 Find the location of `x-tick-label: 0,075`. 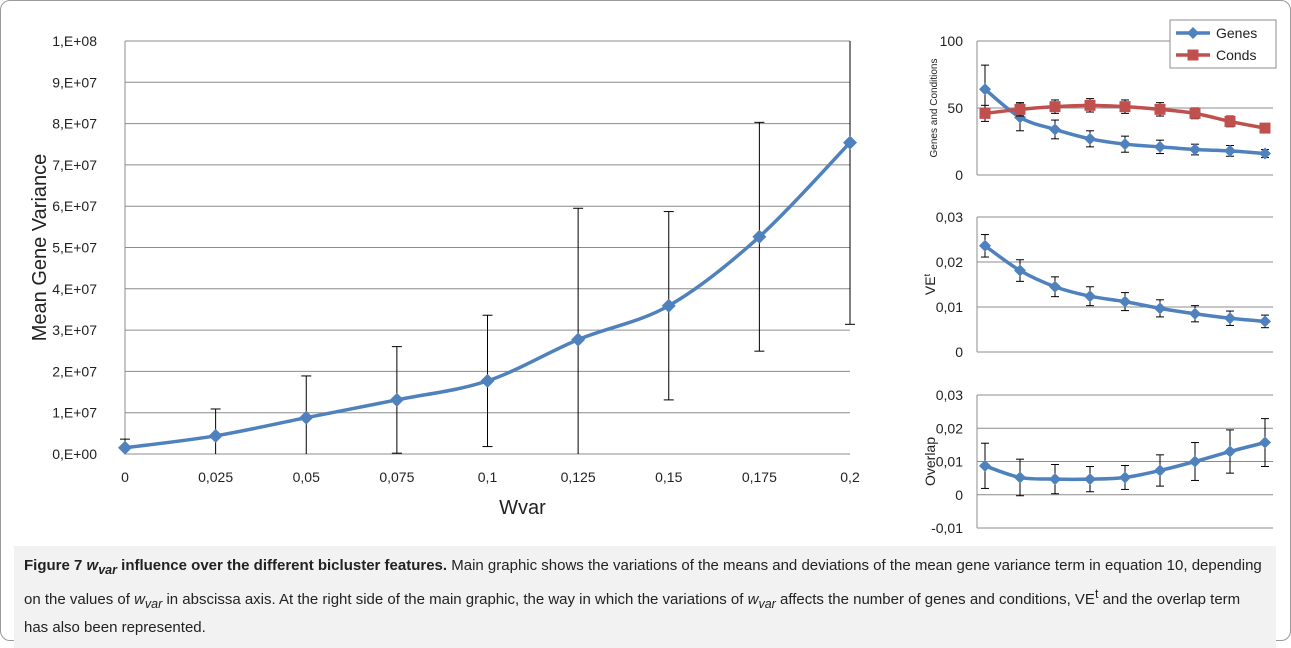

x-tick-label: 0,075 is located at coordinates (396, 477).